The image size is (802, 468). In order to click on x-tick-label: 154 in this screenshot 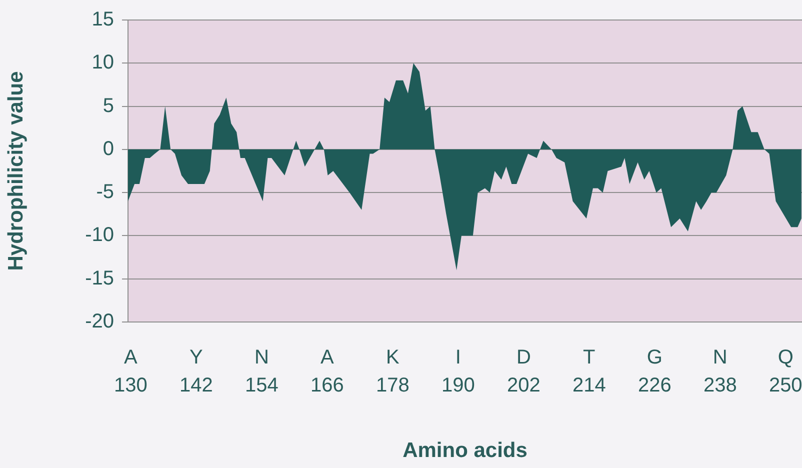, I will do `click(261, 385)`.